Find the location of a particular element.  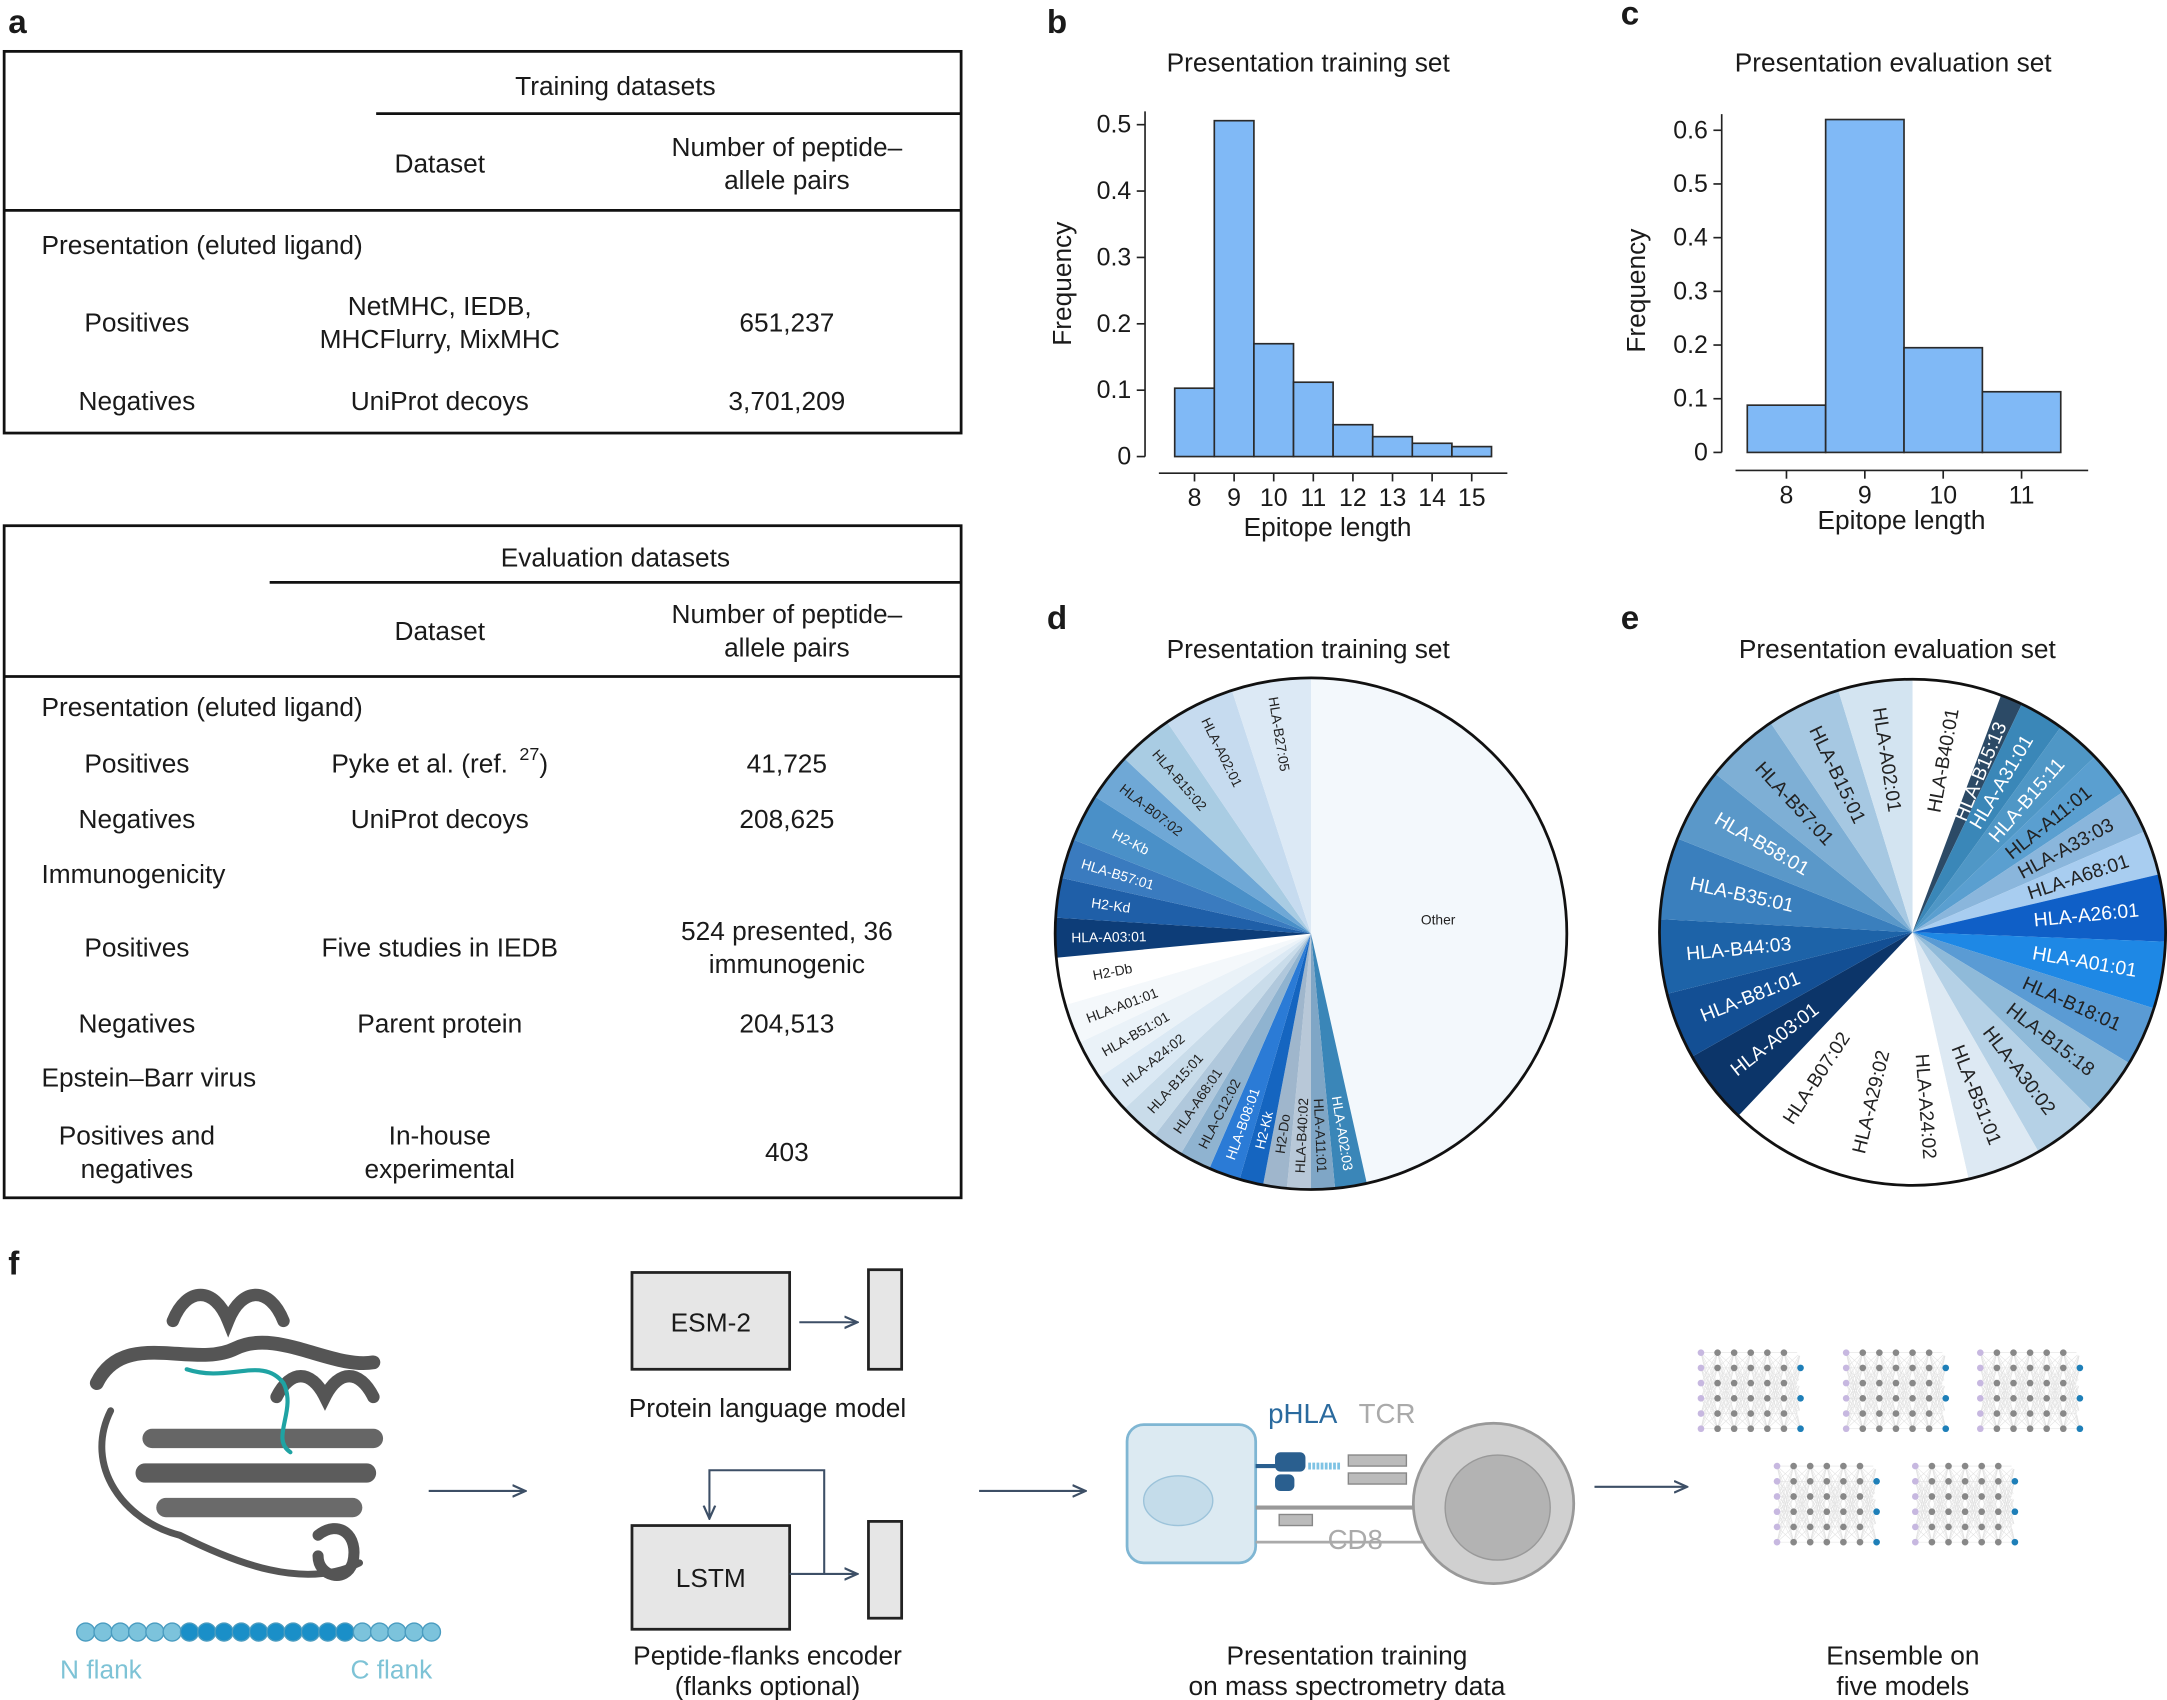

row-label: Negatives is located at coordinates (137, 819).